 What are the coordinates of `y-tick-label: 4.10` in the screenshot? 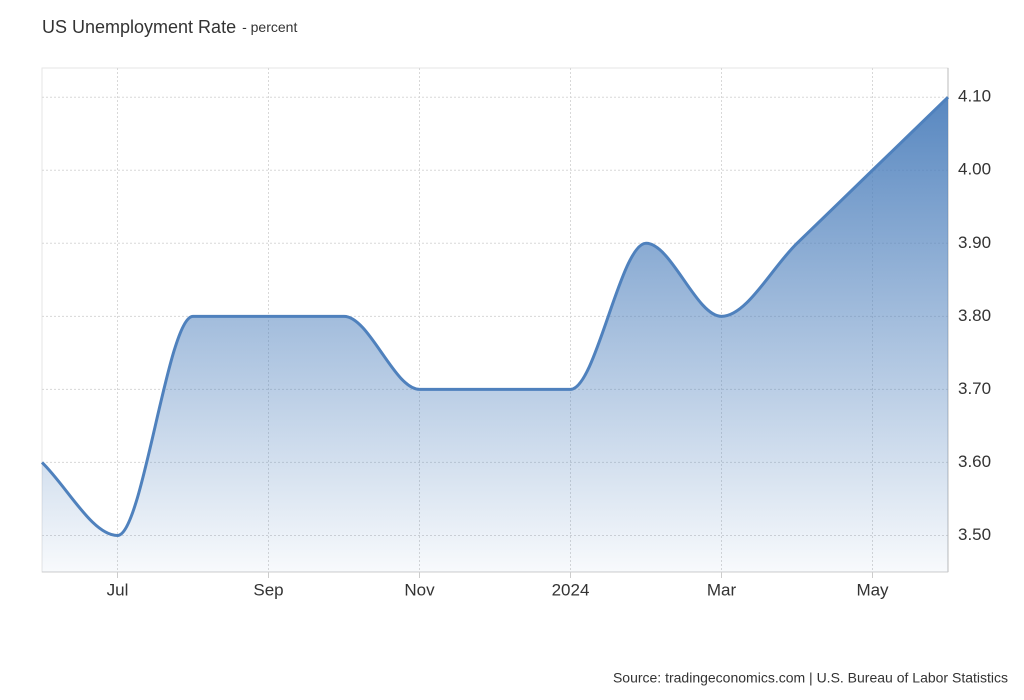 It's located at (974, 96).